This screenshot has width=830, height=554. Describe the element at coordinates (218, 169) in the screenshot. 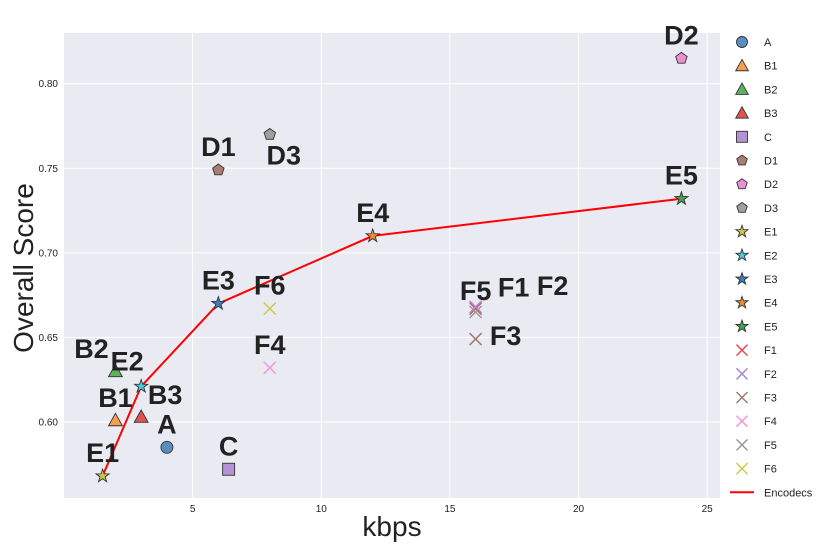

I see `point-d1` at that location.